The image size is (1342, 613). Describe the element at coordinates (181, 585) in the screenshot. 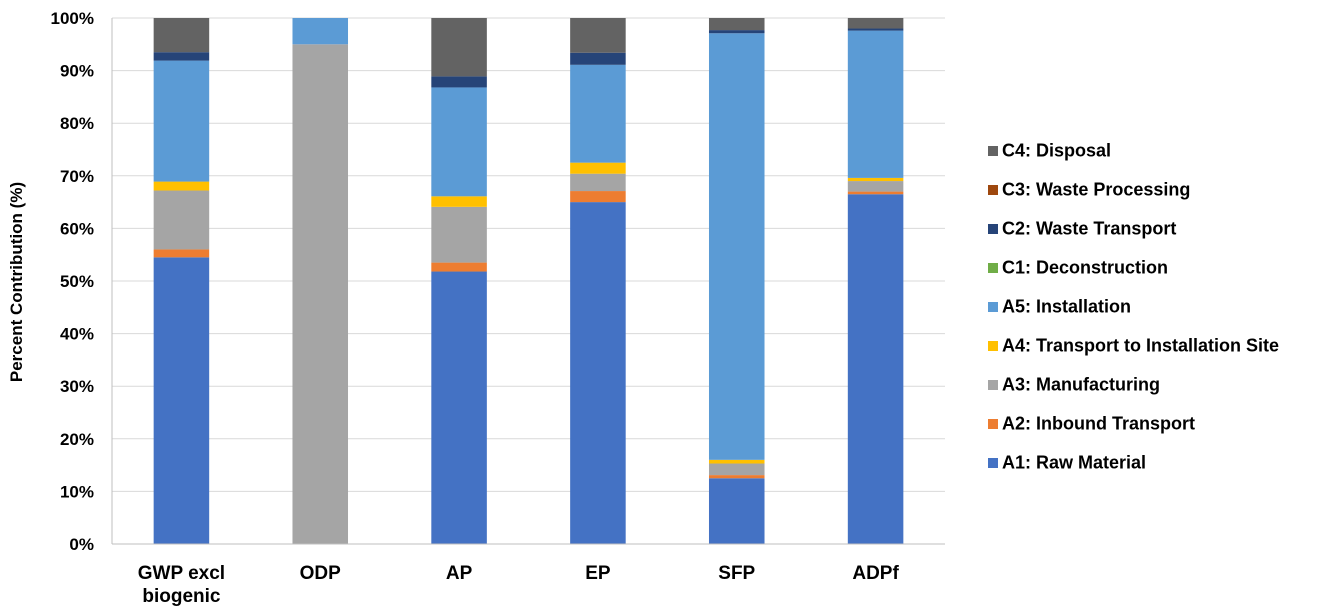

I see `x-category-label: GWP excl biogenic` at that location.